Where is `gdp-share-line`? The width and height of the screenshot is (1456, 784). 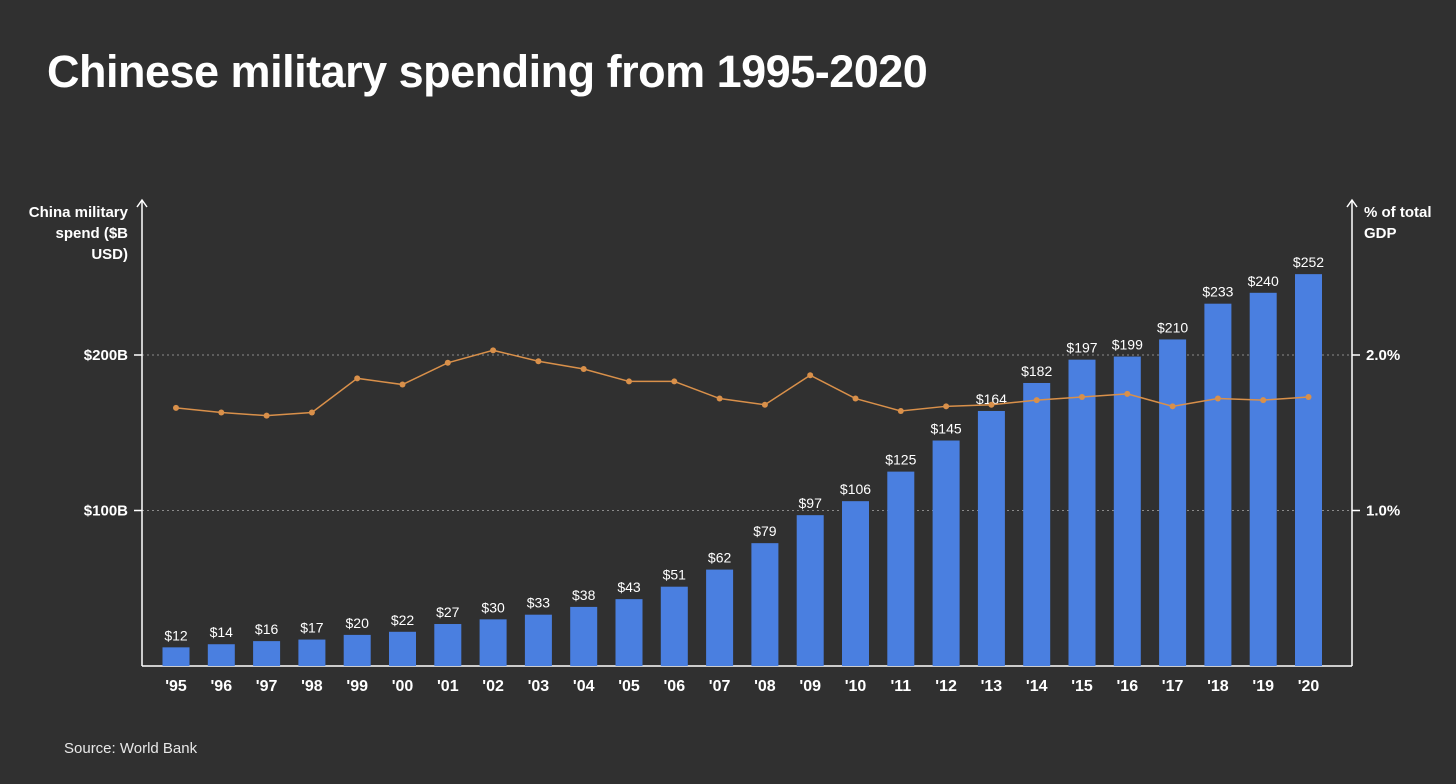
gdp-share-line is located at coordinates (742, 383).